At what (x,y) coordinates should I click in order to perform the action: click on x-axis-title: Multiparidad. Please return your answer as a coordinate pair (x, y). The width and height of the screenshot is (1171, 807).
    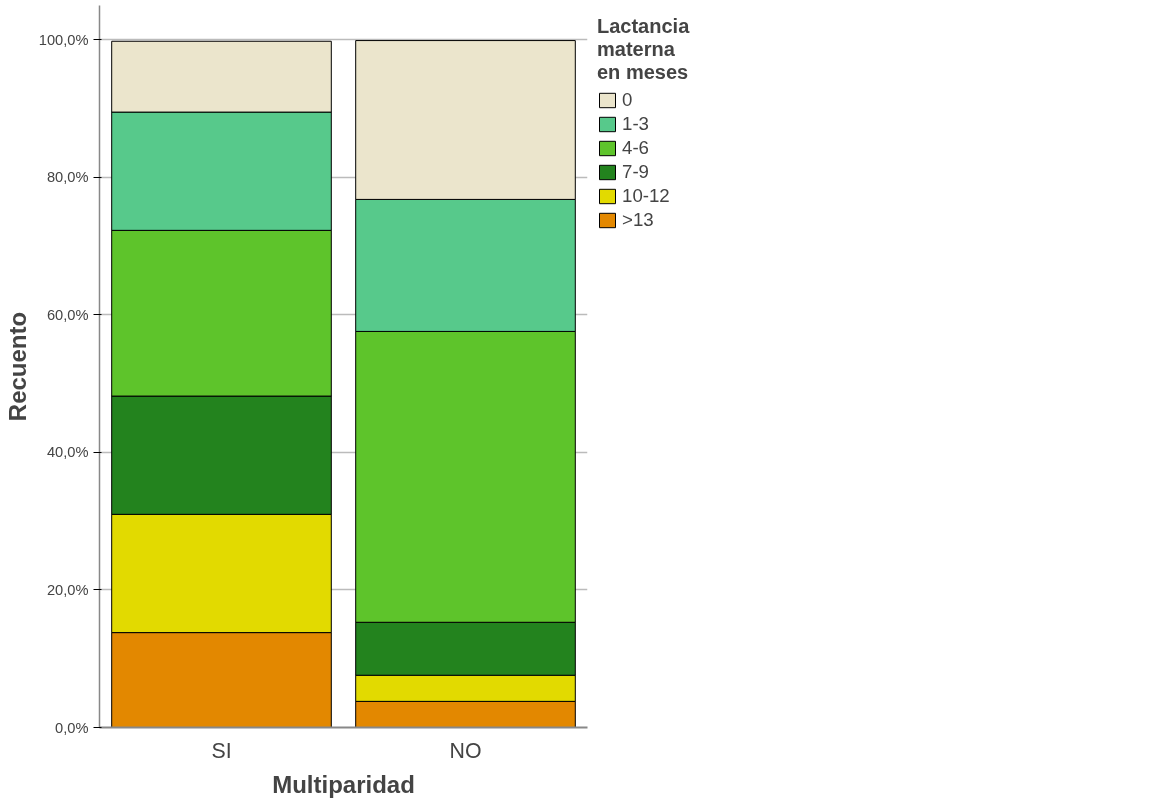
    Looking at the image, I should click on (343, 784).